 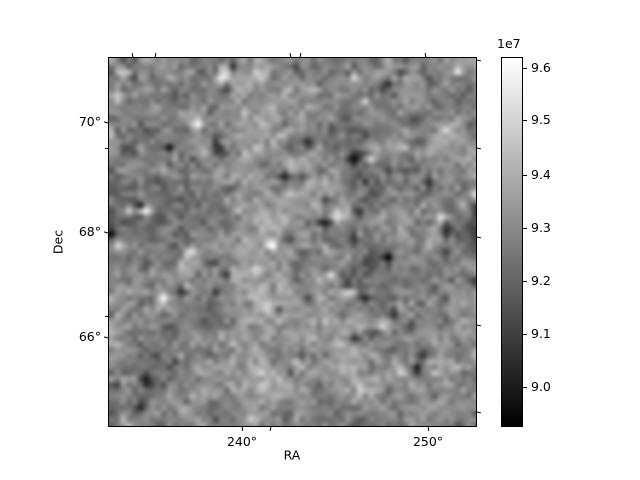 I want to click on x-axis-tick-label-0: 240°, so click(x=242, y=441).